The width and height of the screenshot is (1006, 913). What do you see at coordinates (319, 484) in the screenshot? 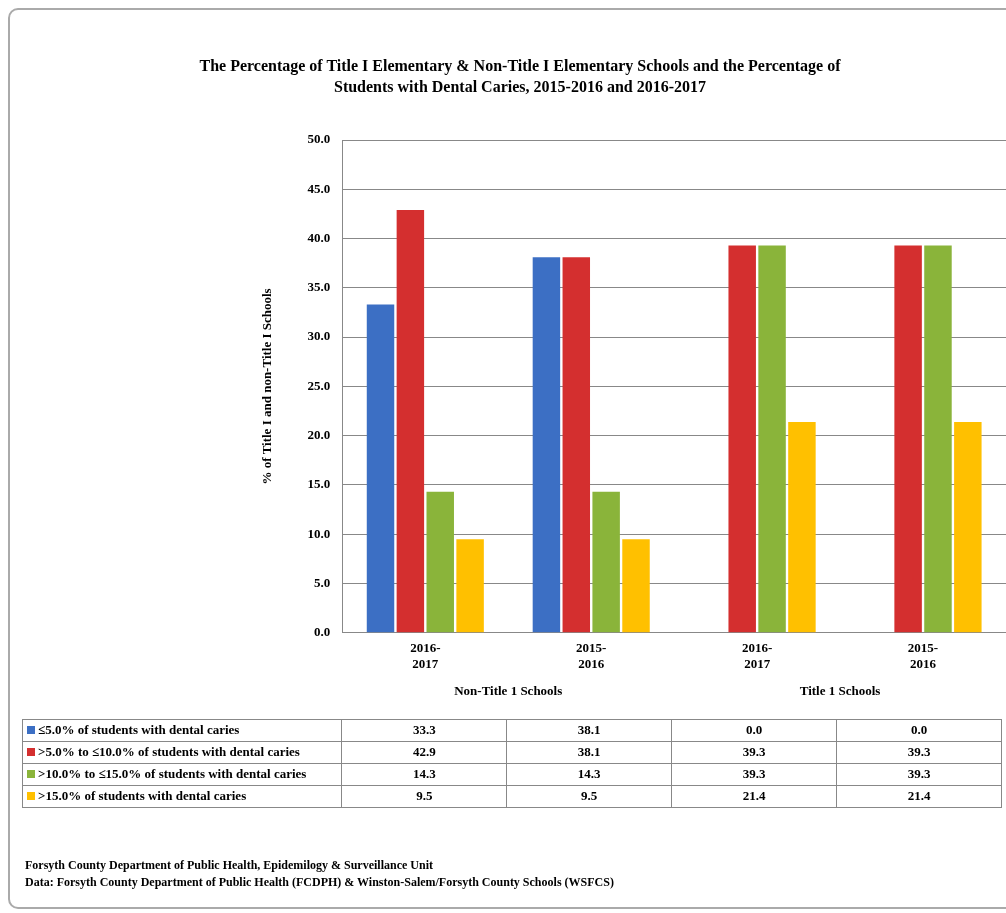
I see `y-tick-label: 15.0` at bounding box center [319, 484].